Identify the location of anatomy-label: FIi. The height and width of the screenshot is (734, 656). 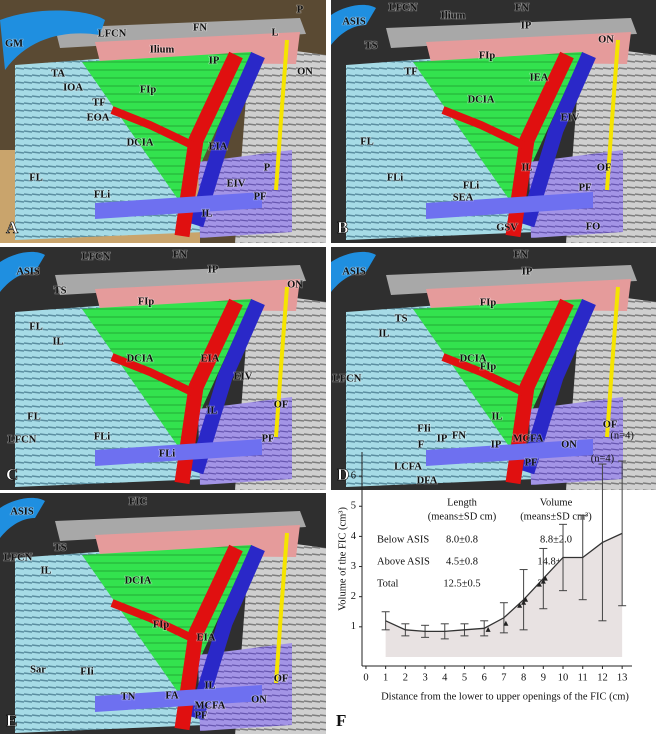
(87, 671).